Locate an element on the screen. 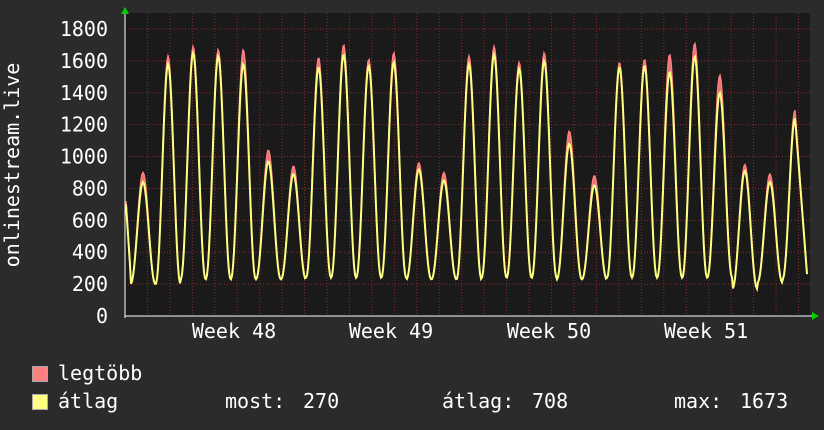  y-axis-label: onlinestream.live is located at coordinates (12, 165).